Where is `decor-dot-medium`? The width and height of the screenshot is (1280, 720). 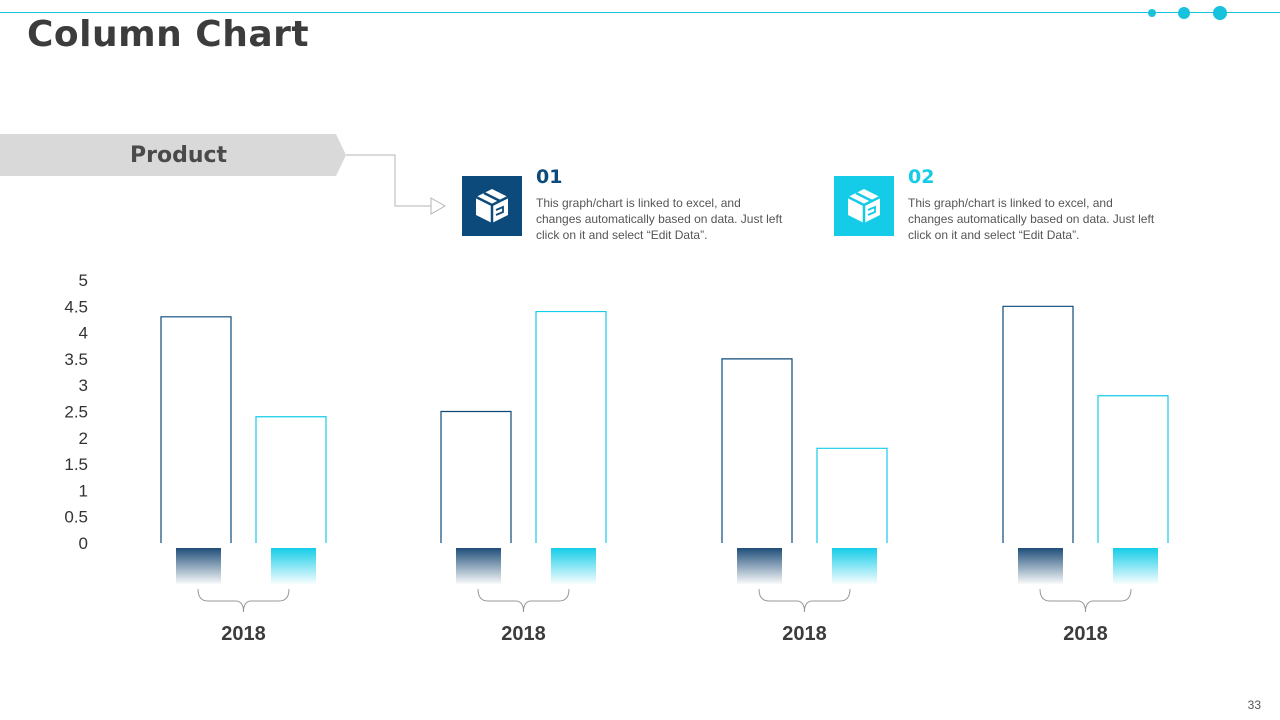 decor-dot-medium is located at coordinates (1184, 13).